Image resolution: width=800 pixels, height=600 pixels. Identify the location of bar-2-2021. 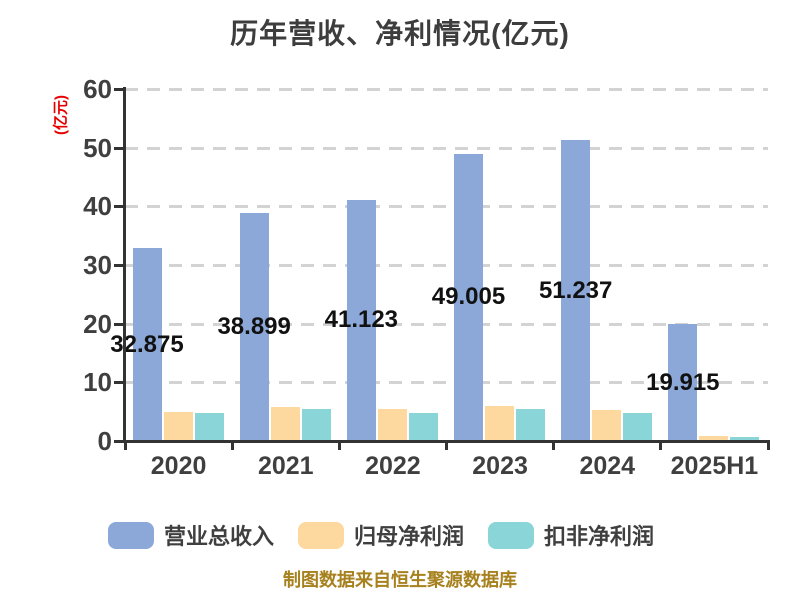
(316, 424).